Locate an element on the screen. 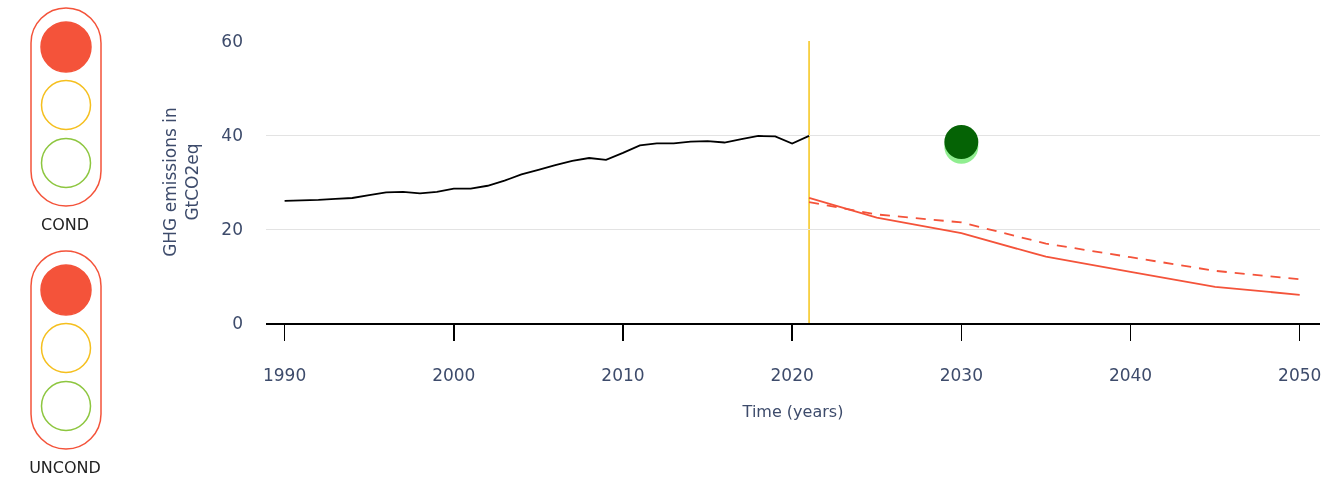  x-tick-label: 2040 is located at coordinates (1130, 374).